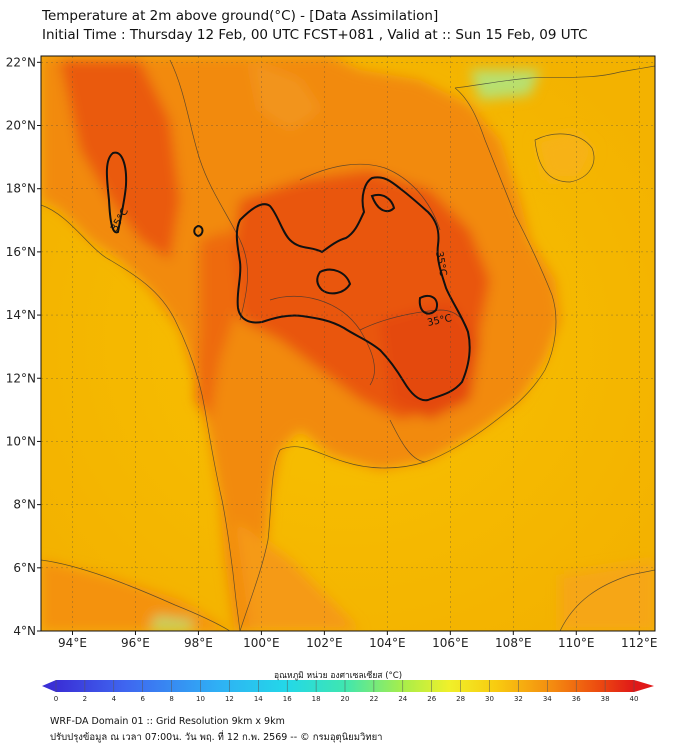 The width and height of the screenshot is (676, 756). What do you see at coordinates (402, 699) in the screenshot?
I see `colorbar-tick-label: 24` at bounding box center [402, 699].